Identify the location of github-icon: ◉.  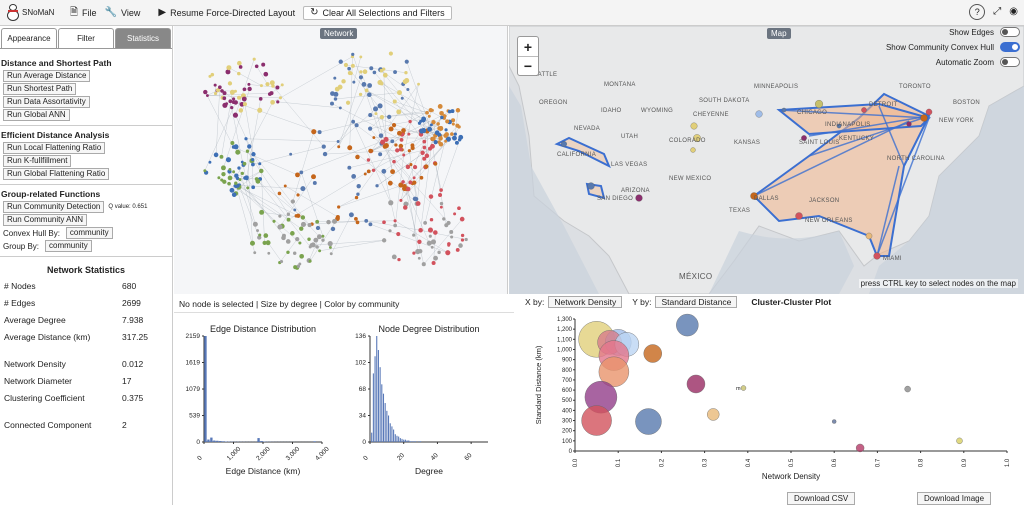
(1013, 12).